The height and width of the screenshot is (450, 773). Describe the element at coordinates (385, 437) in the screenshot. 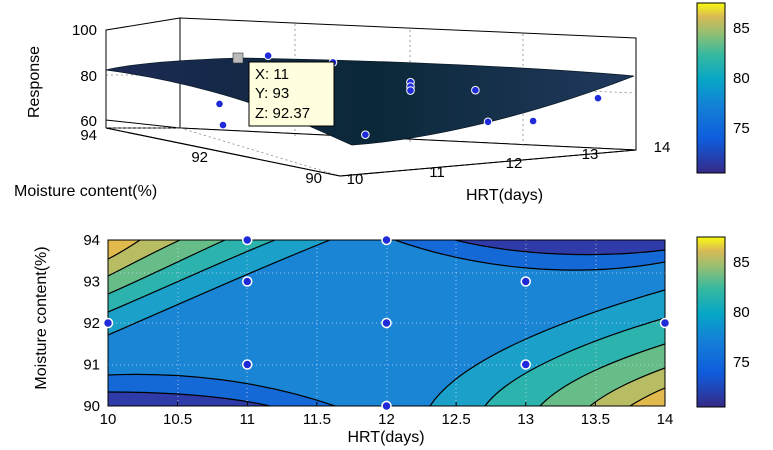

I see `contour-x-axis-label: HRT(days)` at that location.